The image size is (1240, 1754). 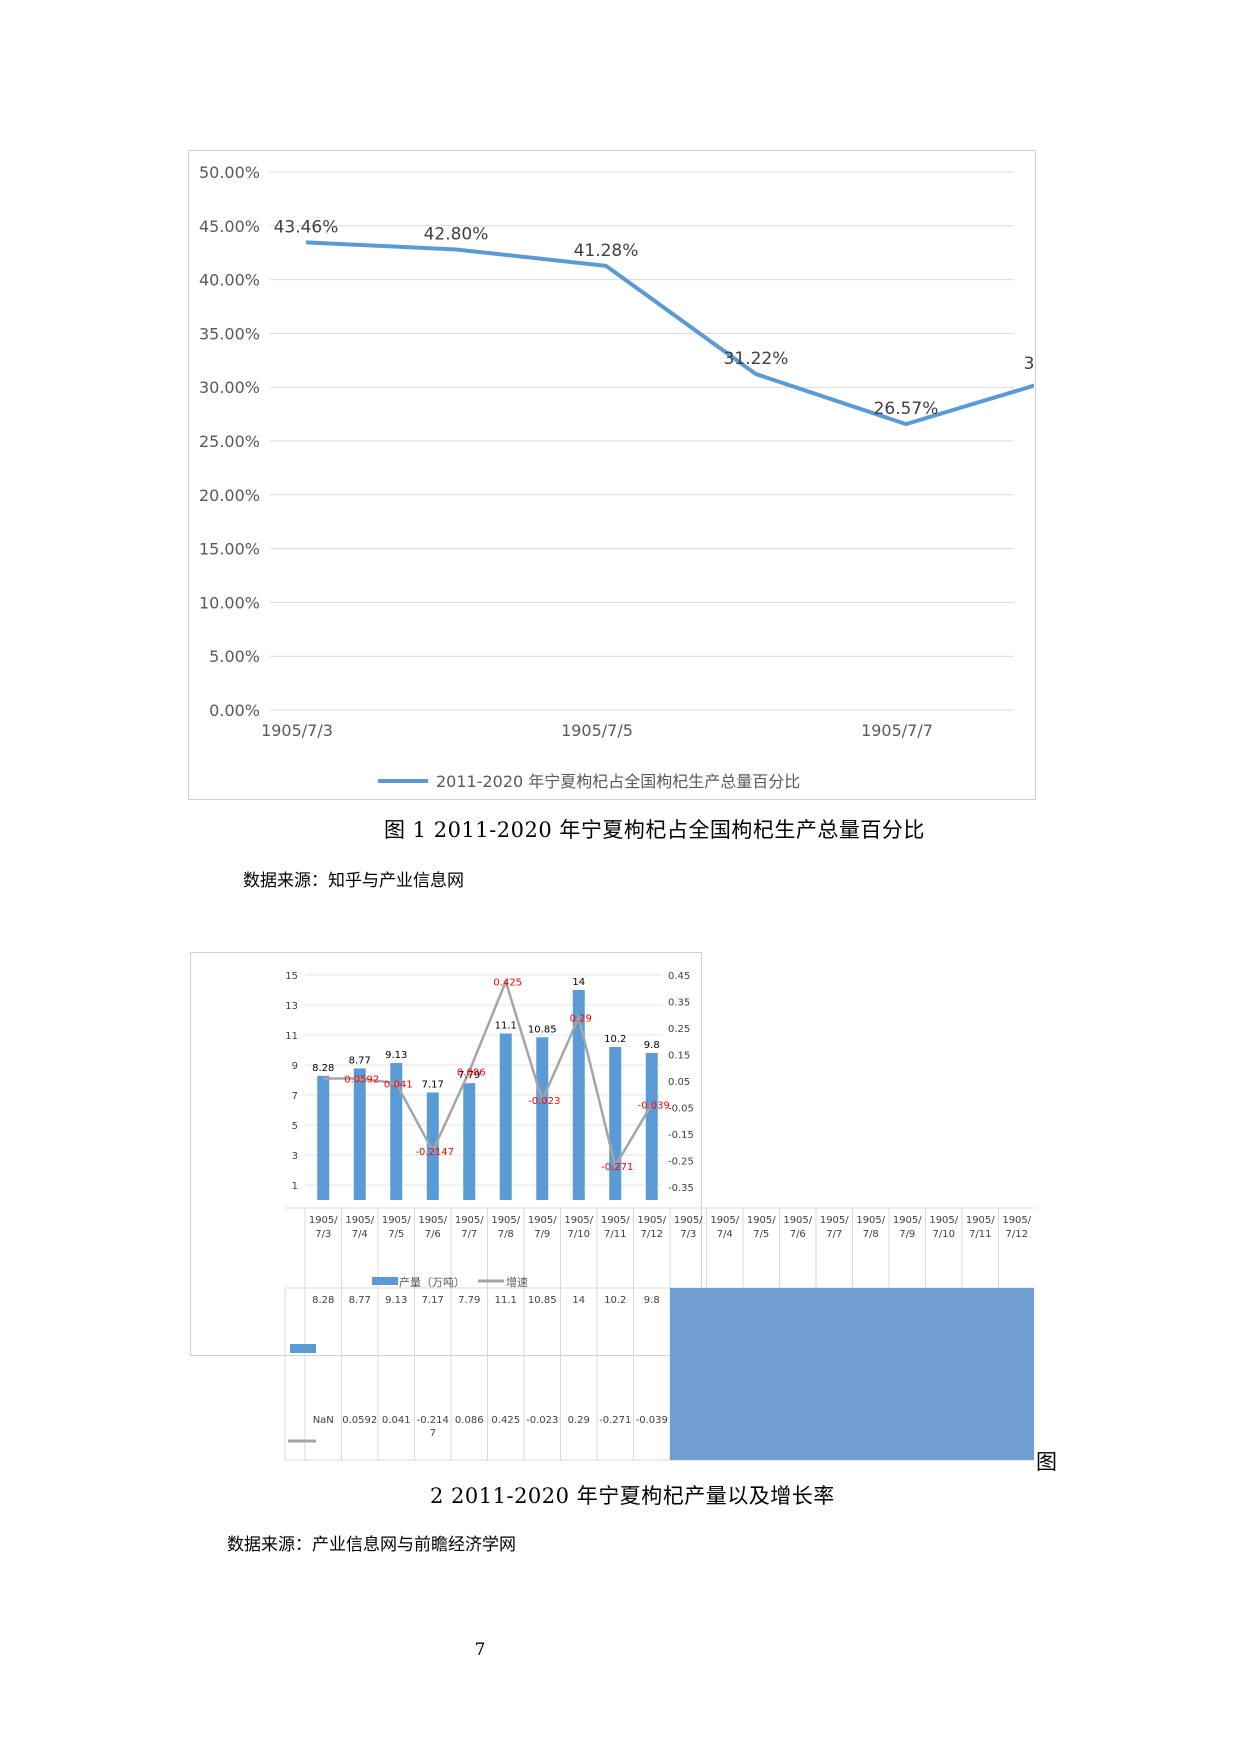 What do you see at coordinates (542, 1420) in the screenshot?
I see `chart2-table-growth-cell: -0.023` at bounding box center [542, 1420].